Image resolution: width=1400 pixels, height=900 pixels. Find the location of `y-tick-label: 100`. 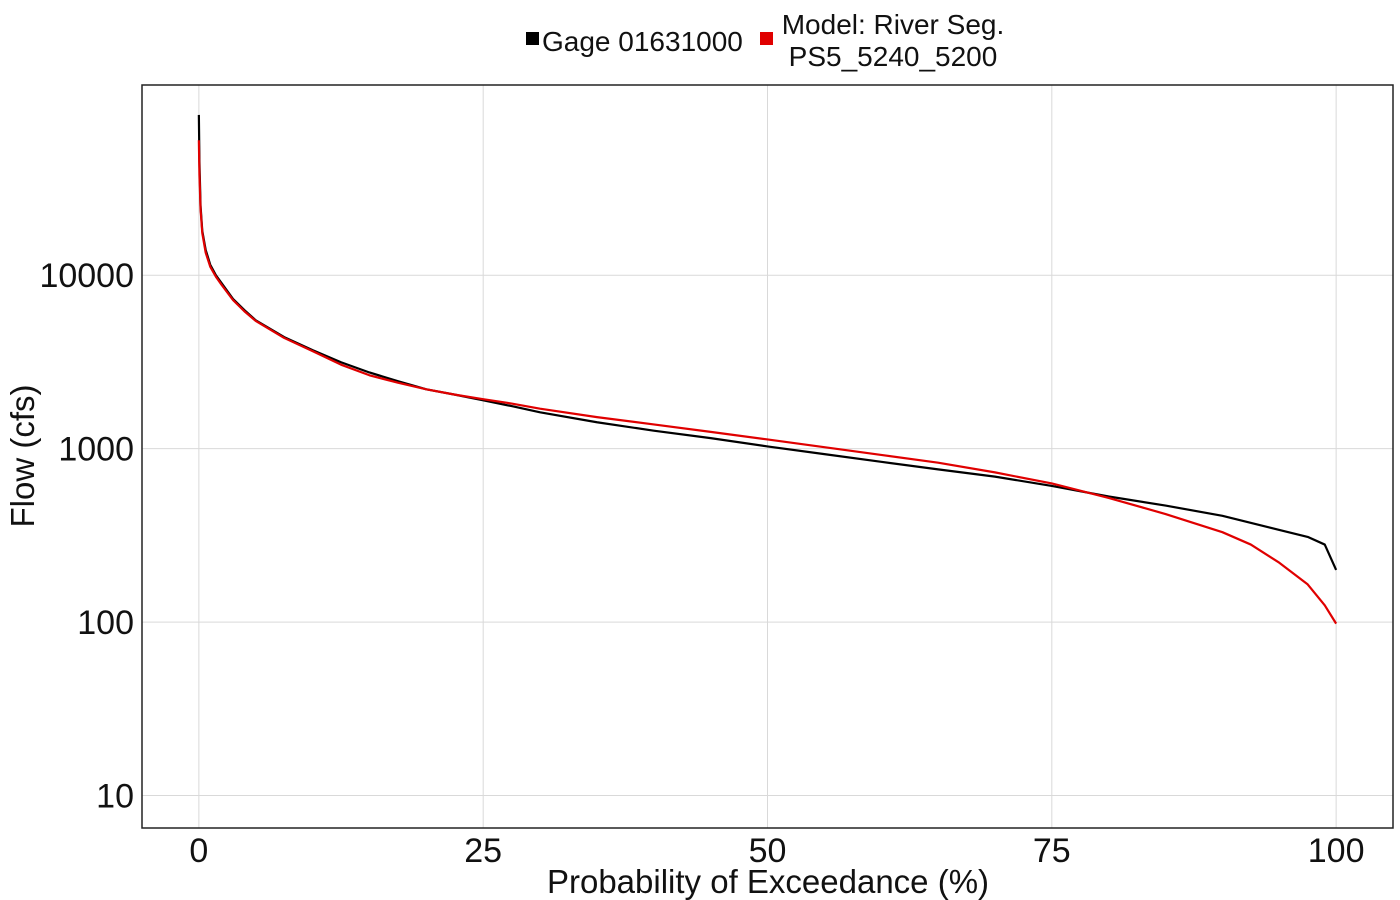

y-tick-label: 100 is located at coordinates (105, 623).